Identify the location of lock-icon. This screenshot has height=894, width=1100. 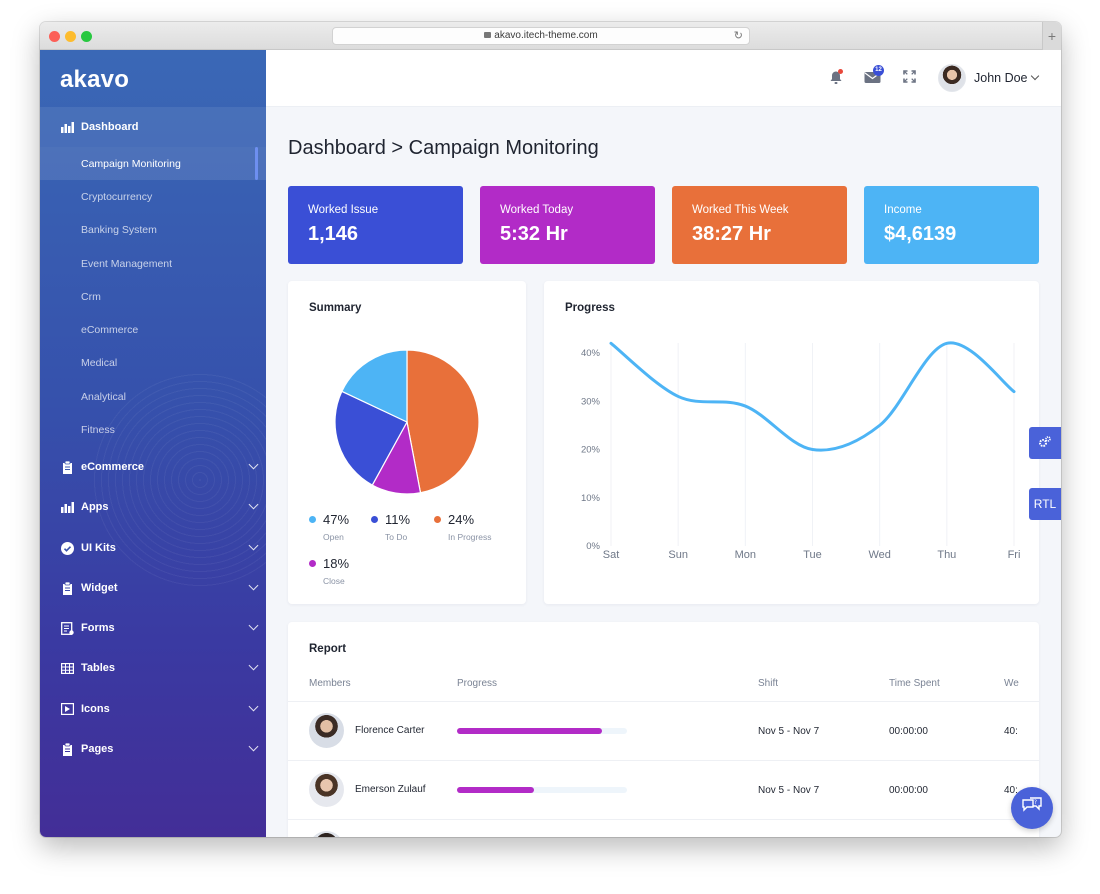
(488, 35).